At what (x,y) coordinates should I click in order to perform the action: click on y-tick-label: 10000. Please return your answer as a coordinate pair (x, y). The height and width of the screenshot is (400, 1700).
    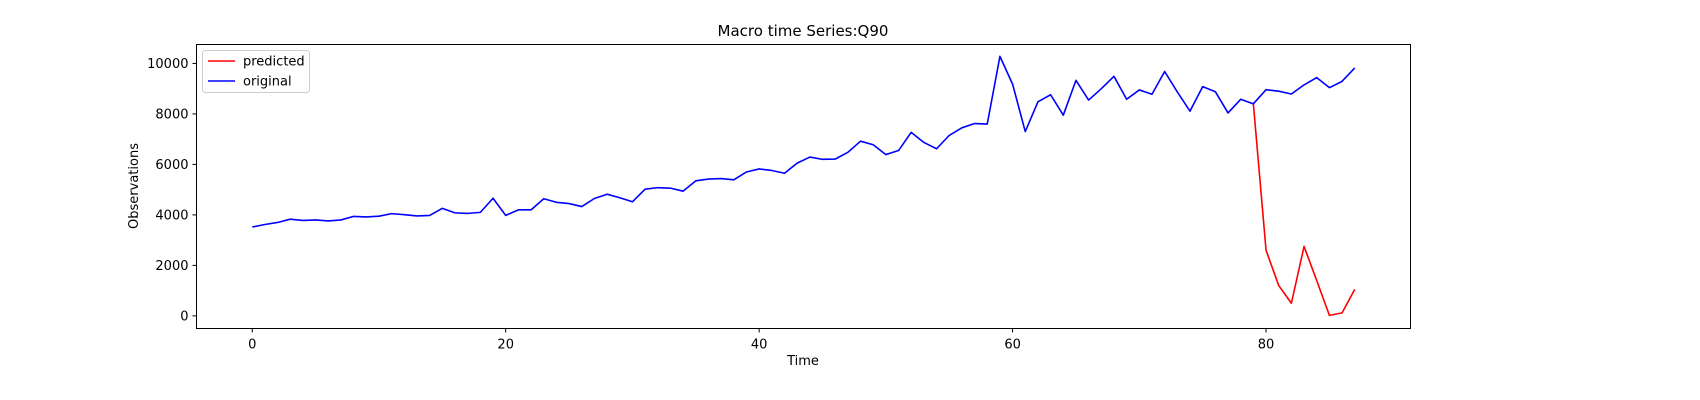
    Looking at the image, I should click on (167, 64).